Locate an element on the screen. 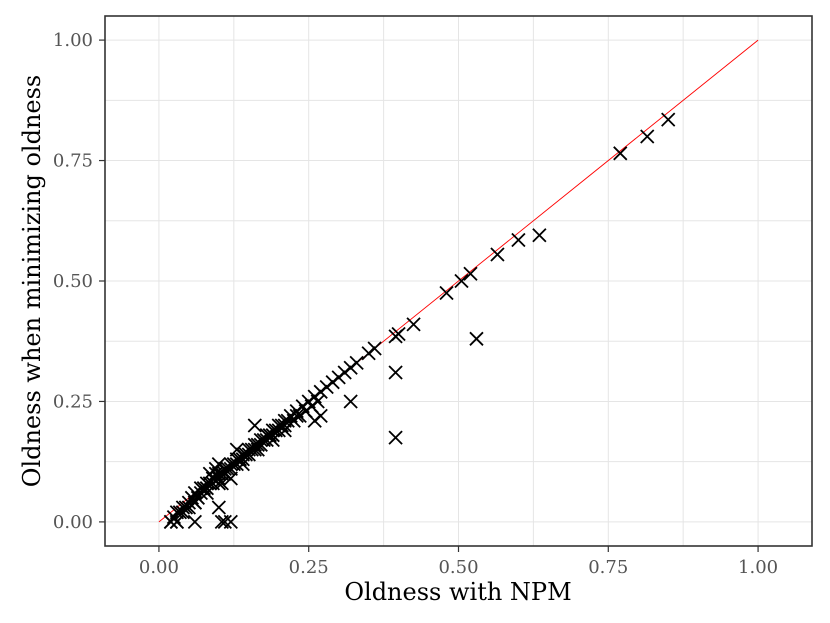 The height and width of the screenshot is (623, 830). x-tick-label: 0.50 is located at coordinates (458, 567).